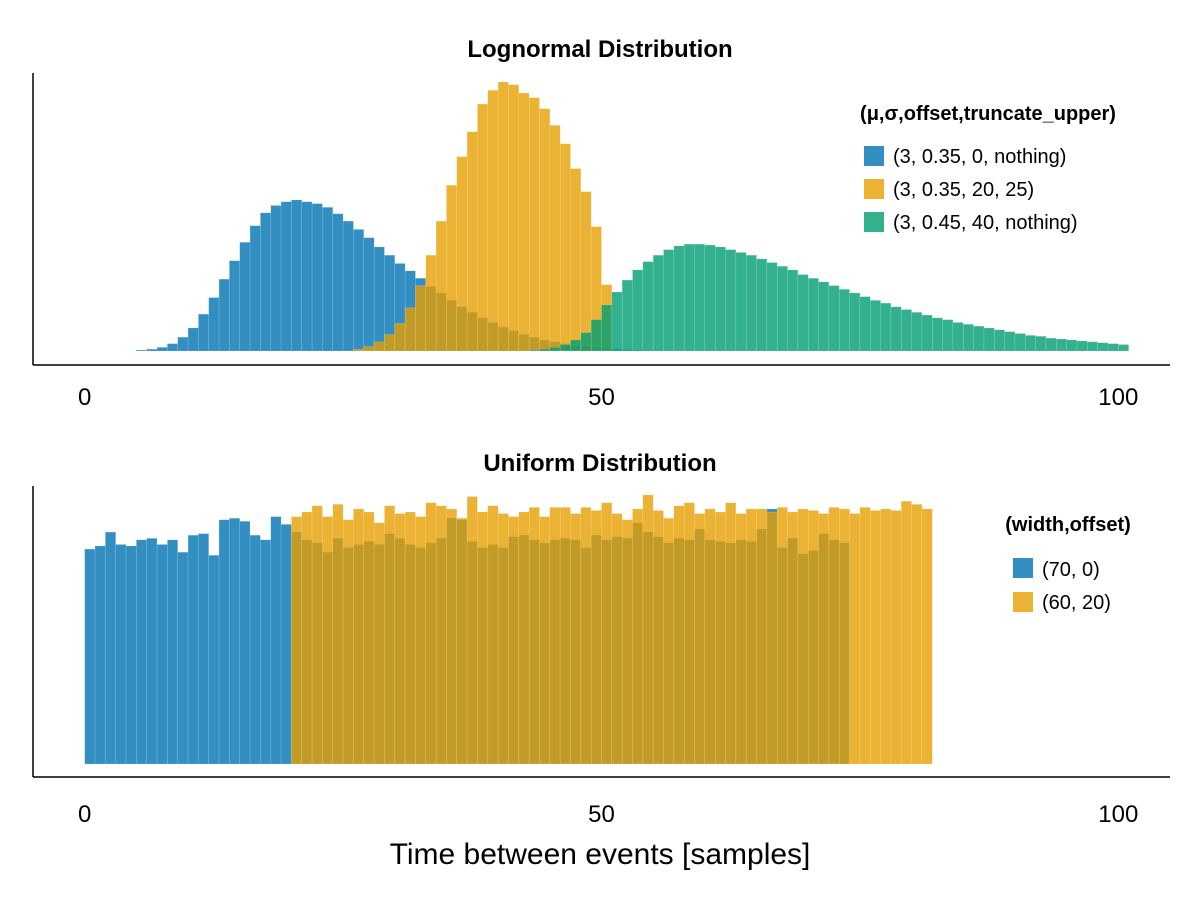  What do you see at coordinates (1068, 525) in the screenshot?
I see `uniform-legend-title: (width,offset)` at bounding box center [1068, 525].